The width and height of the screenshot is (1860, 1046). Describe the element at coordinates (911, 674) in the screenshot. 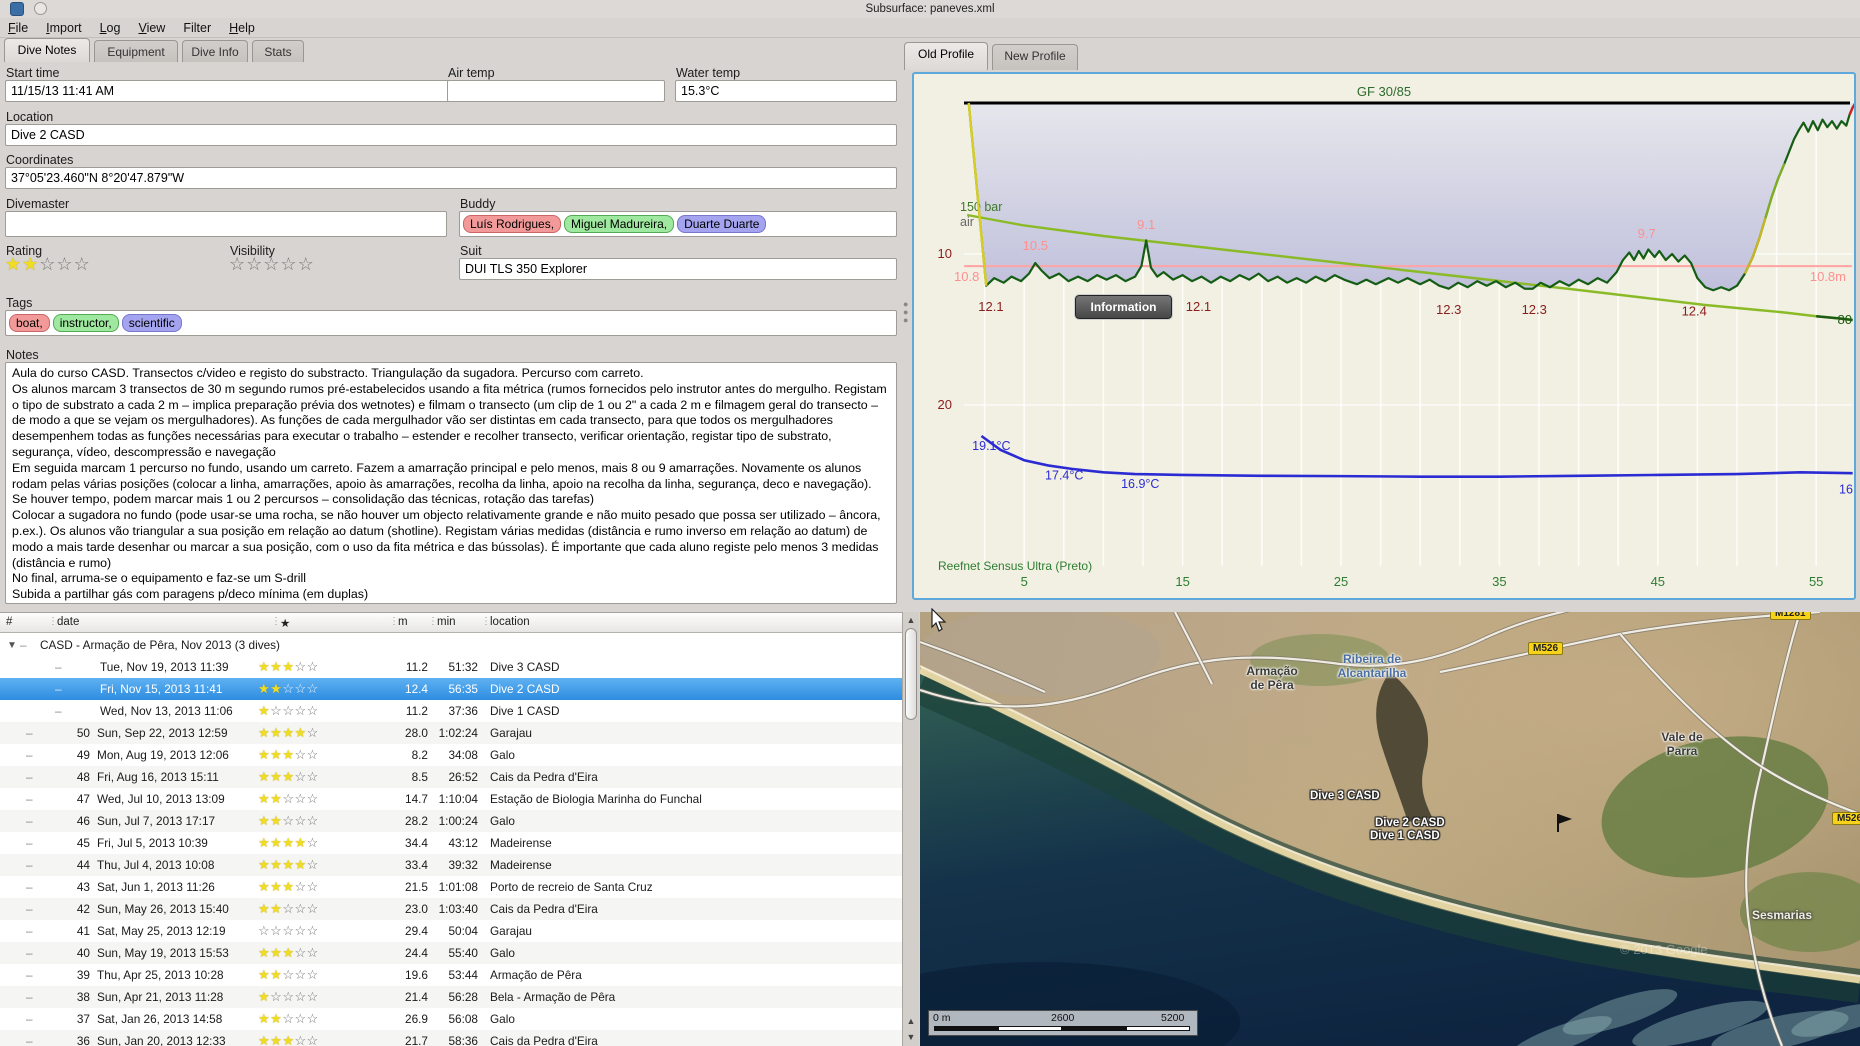

I see `scrollbar-thumb` at that location.